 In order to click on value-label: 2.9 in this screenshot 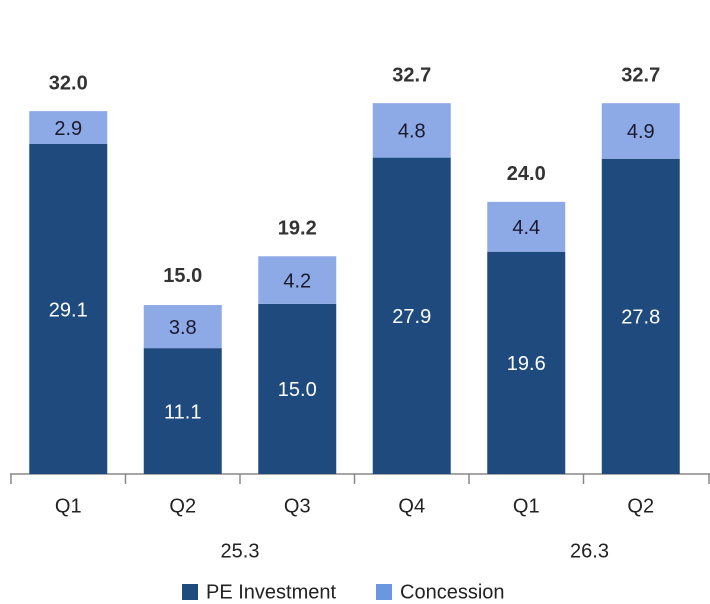, I will do `click(68, 129)`.